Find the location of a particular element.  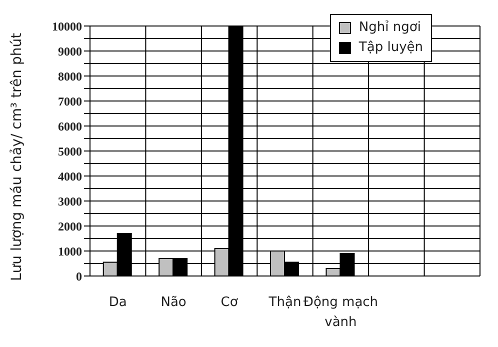

y-tick-label: 1000 is located at coordinates (70, 251).